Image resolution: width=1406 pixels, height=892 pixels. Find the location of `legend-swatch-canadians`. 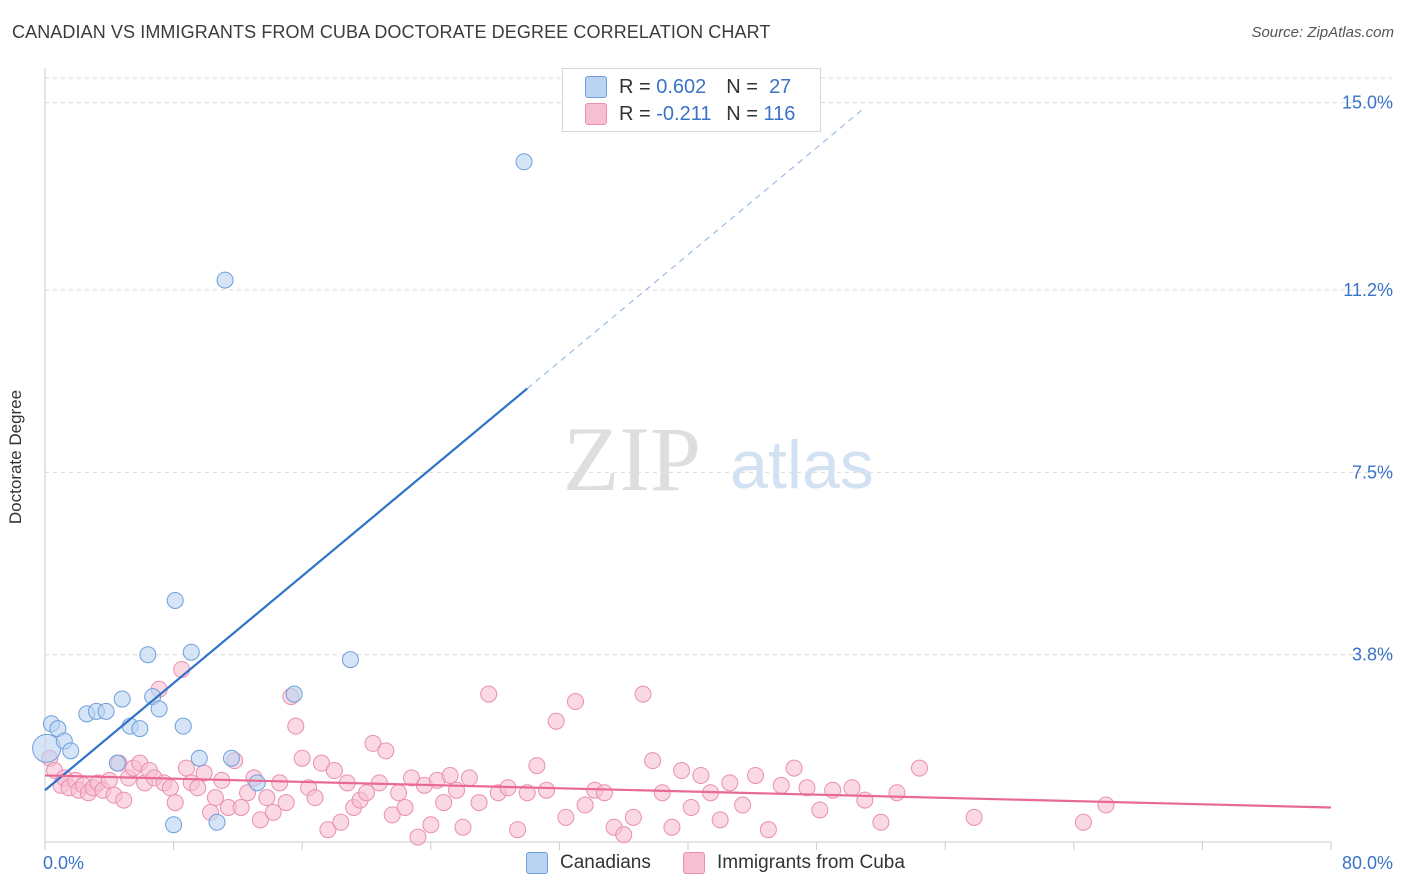

legend-swatch-canadians is located at coordinates (537, 863).